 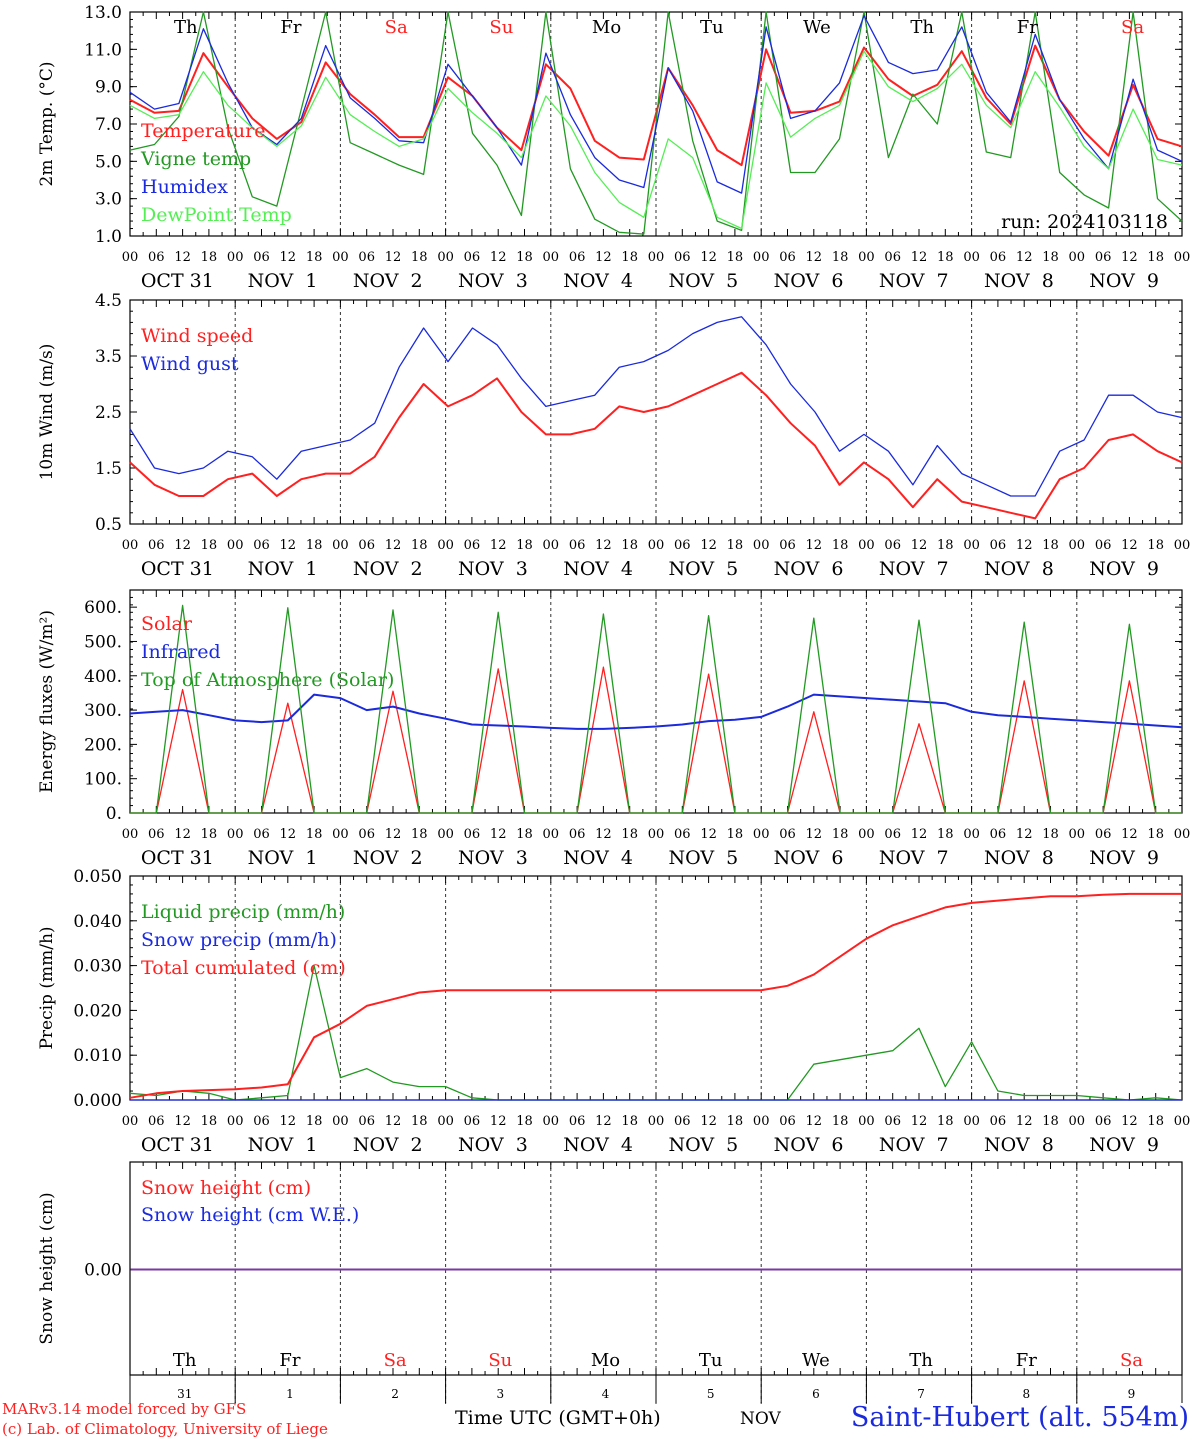 I want to click on day-number-label: 2, so click(x=395, y=1394).